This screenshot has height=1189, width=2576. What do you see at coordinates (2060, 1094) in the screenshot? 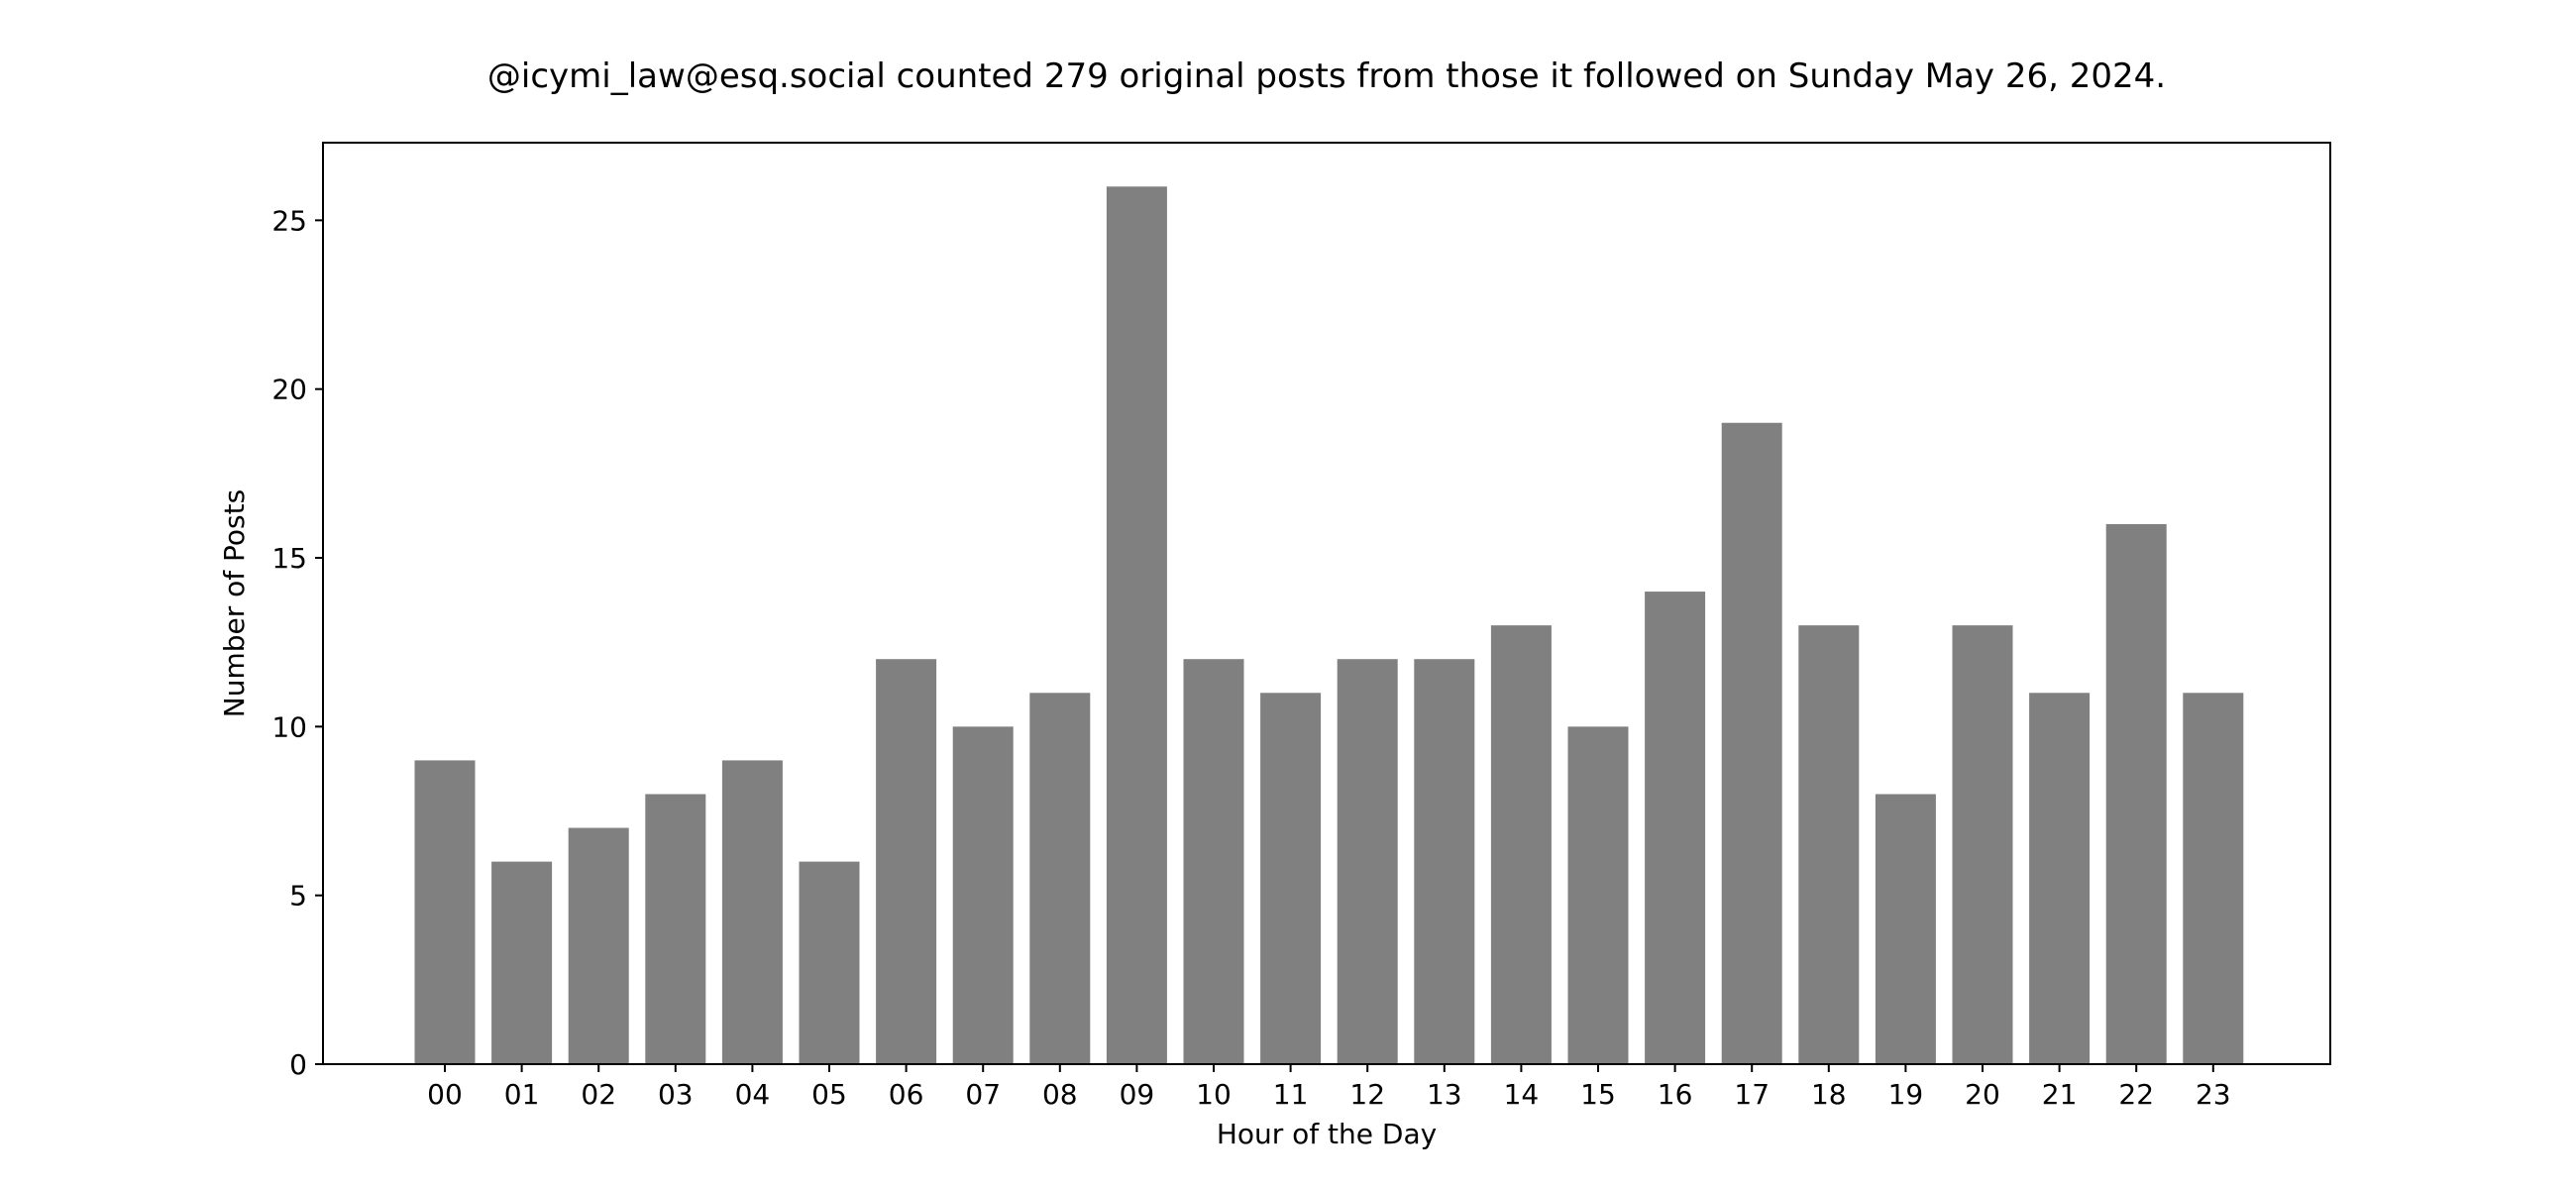
I see `x-tick-label-21: 21` at bounding box center [2060, 1094].